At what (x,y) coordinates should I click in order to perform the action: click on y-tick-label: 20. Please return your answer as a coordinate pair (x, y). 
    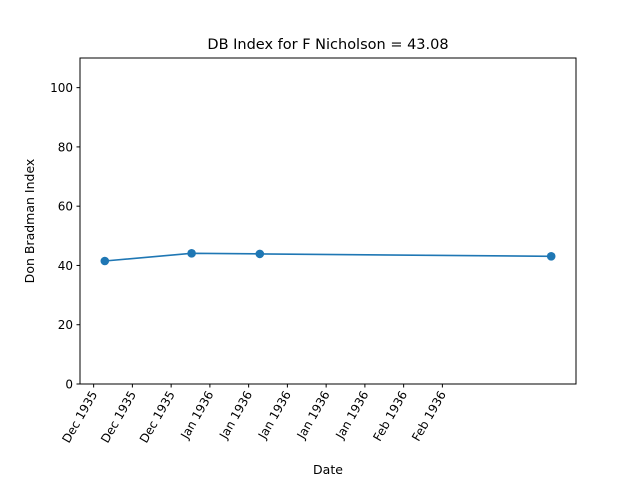
    Looking at the image, I should click on (65, 325).